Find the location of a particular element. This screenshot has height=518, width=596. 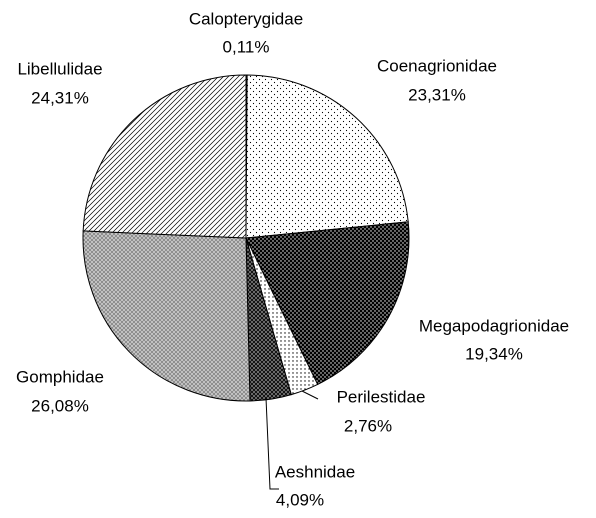

slice-label: Megapodagrionidae is located at coordinates (494, 325).